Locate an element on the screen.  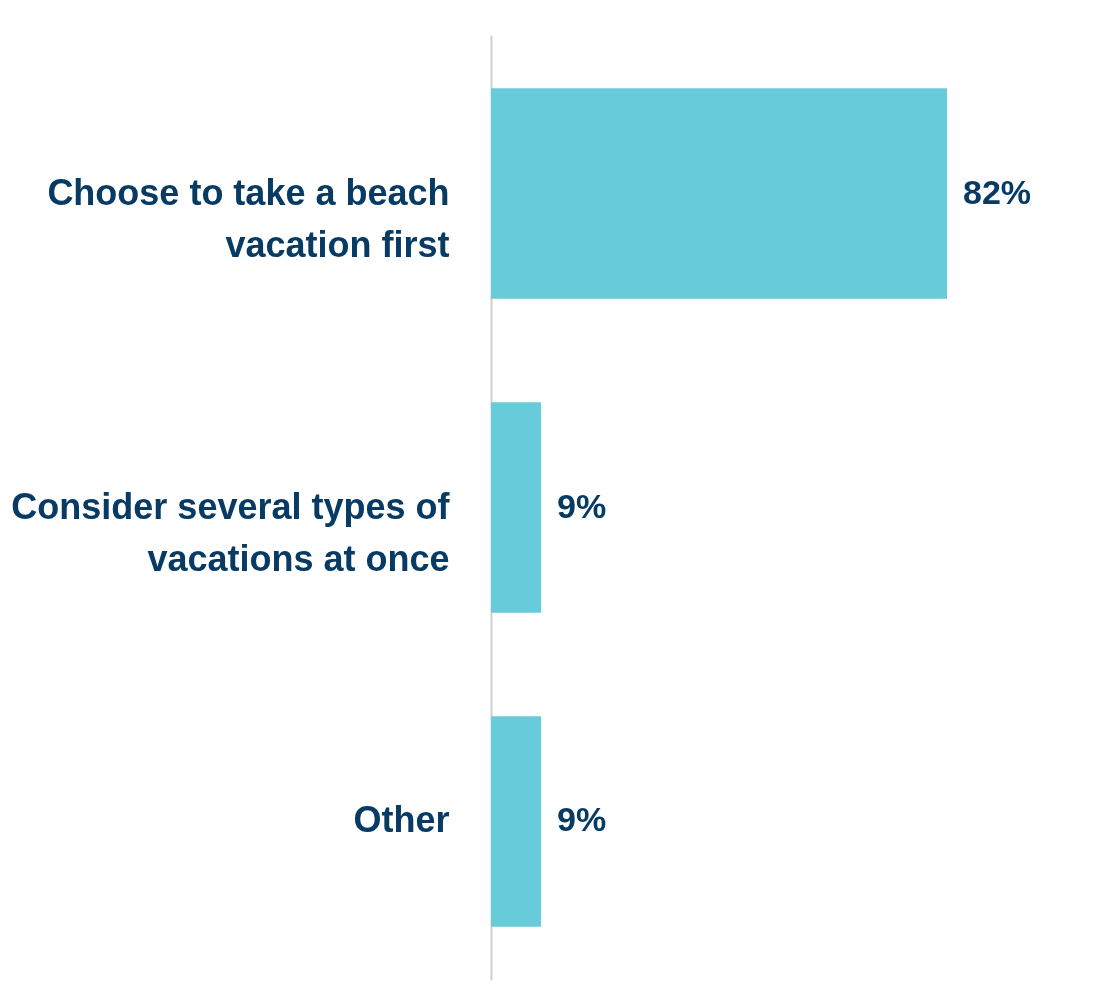
y-tick-label: Consider several types of vacations at once is located at coordinates (231, 532).